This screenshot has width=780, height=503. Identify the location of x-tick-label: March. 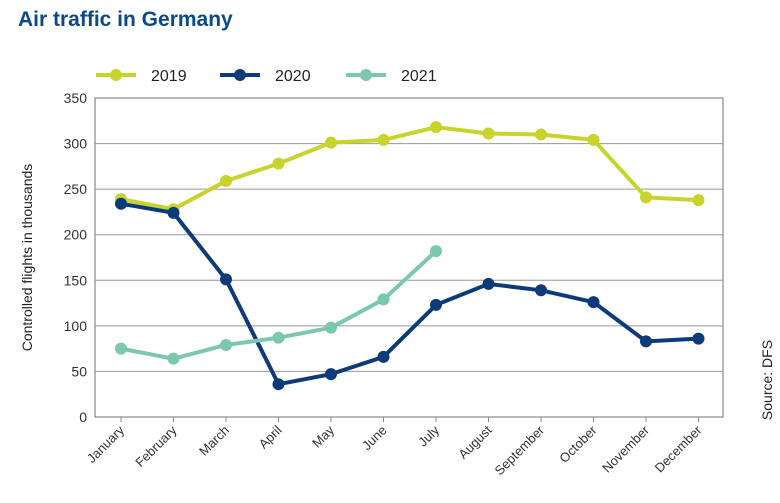
(214, 441).